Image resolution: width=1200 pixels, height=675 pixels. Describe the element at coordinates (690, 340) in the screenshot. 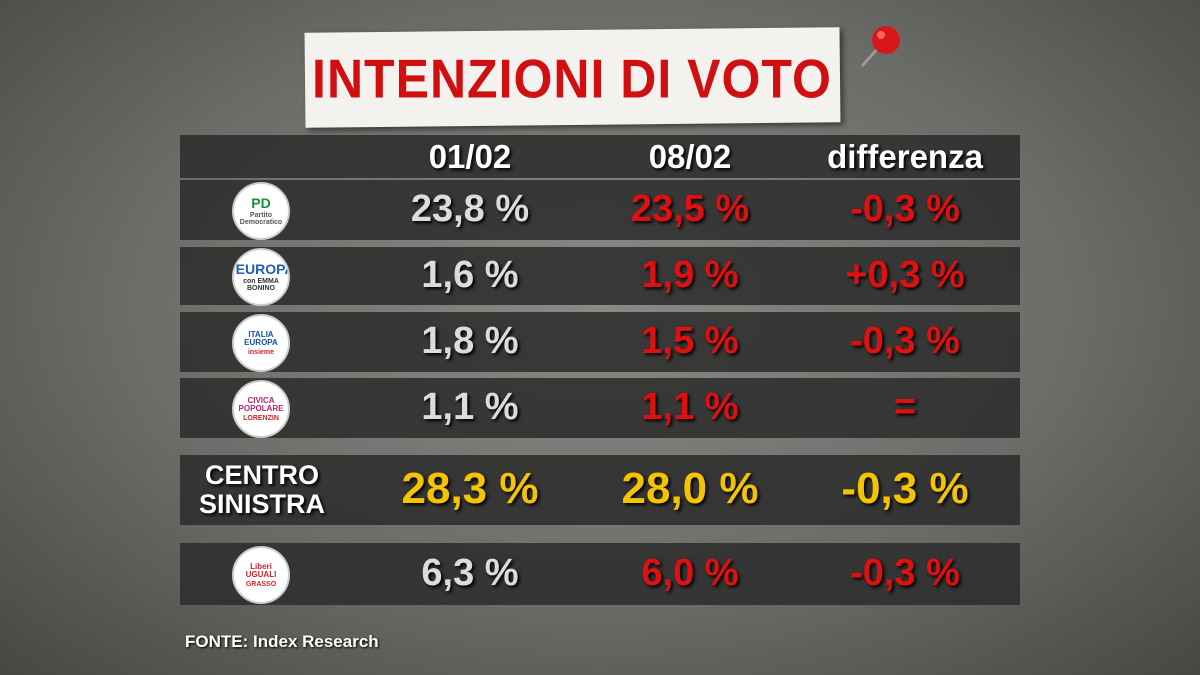

I see `value: 1,5 %` at that location.